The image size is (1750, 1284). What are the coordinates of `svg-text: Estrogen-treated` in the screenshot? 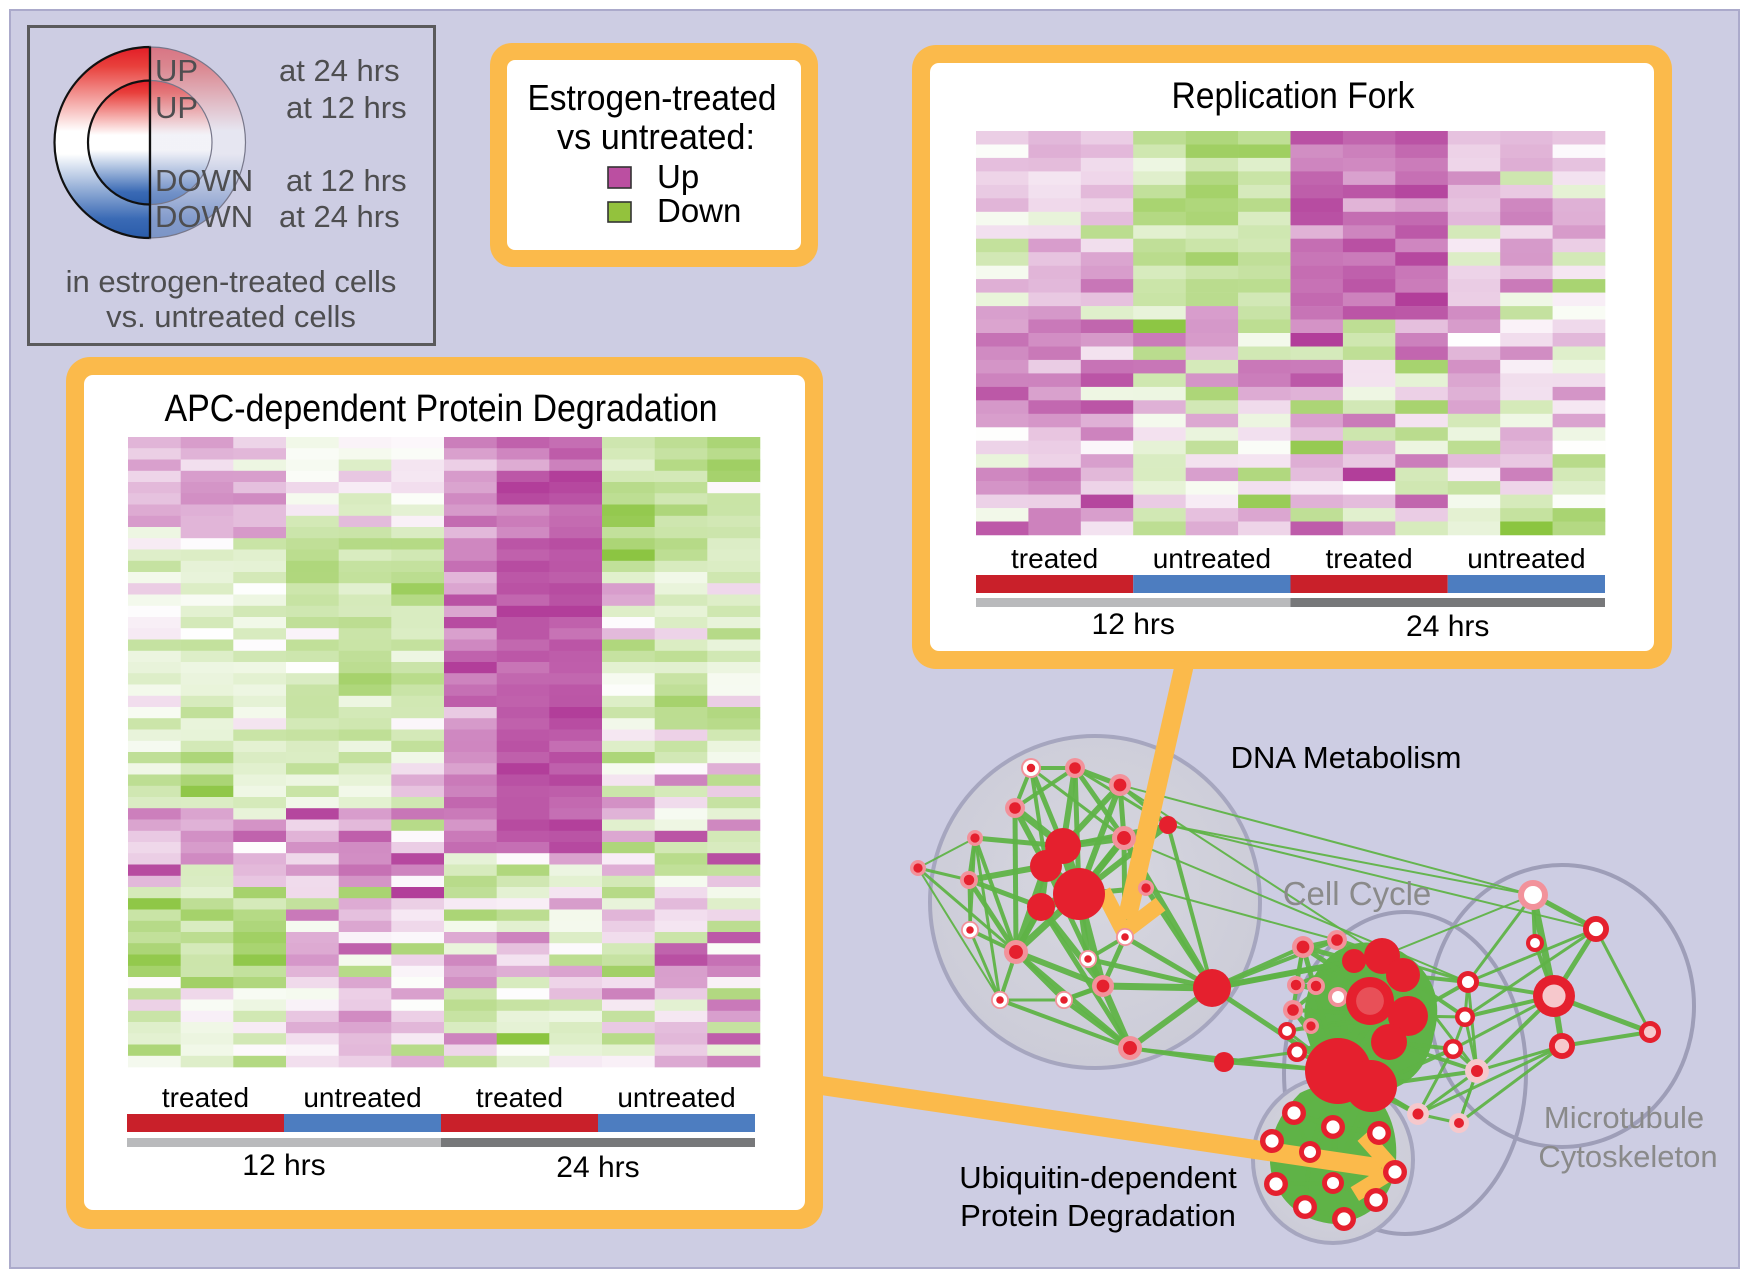 It's located at (652, 97).